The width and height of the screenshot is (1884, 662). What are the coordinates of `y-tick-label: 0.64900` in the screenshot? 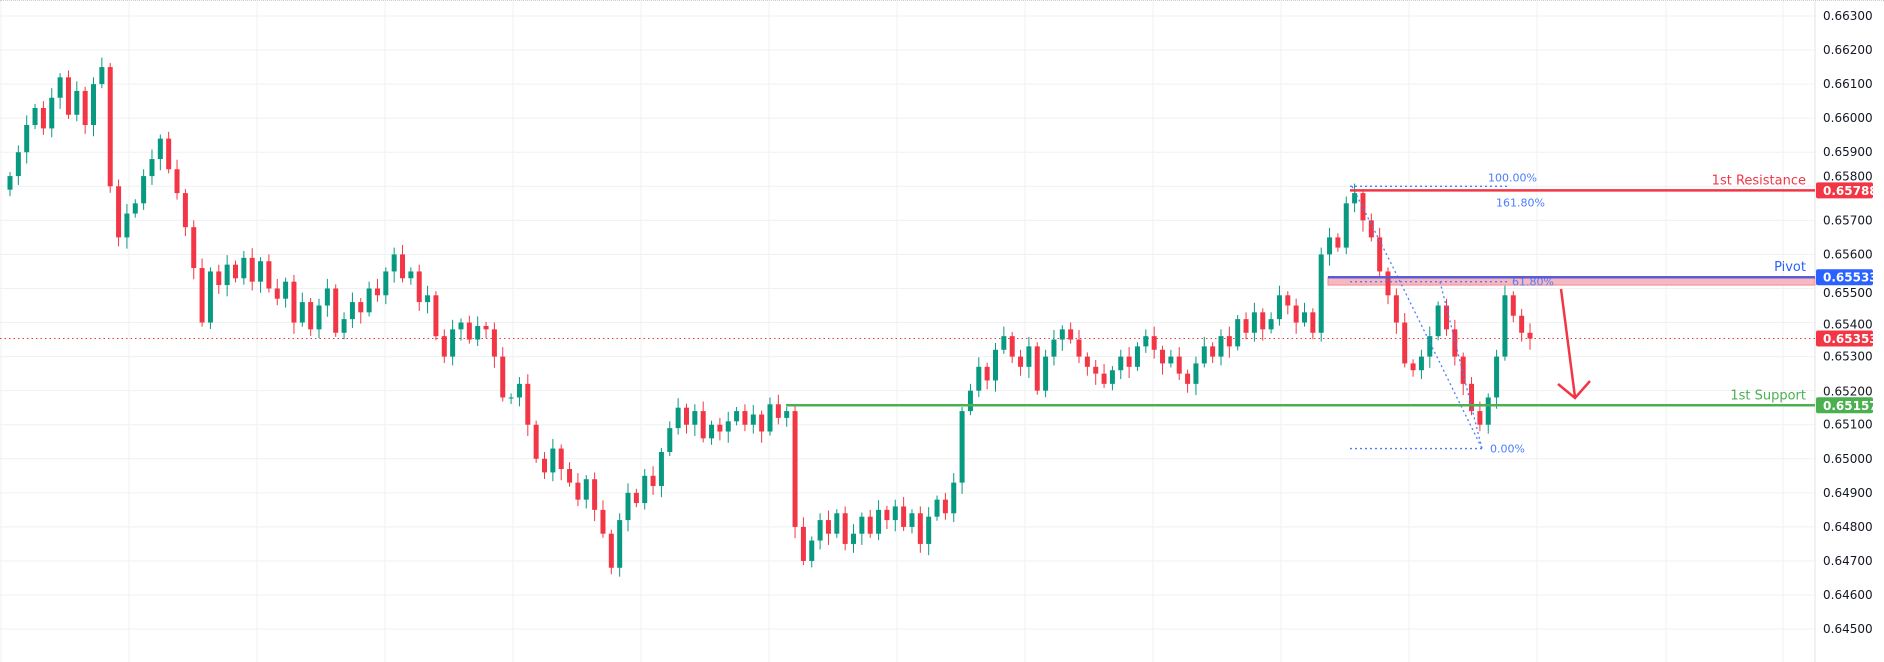 It's located at (1848, 493).